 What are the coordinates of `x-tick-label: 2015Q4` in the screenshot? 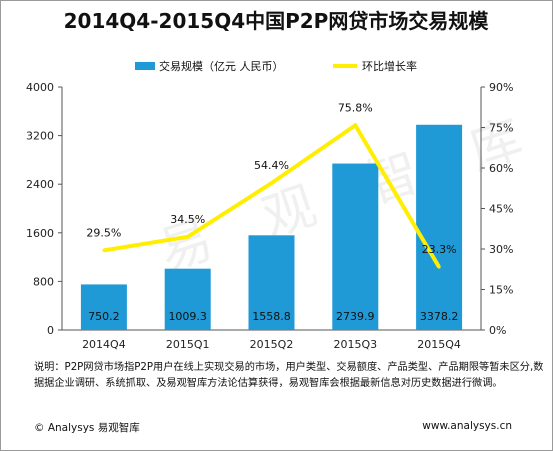 It's located at (439, 344).